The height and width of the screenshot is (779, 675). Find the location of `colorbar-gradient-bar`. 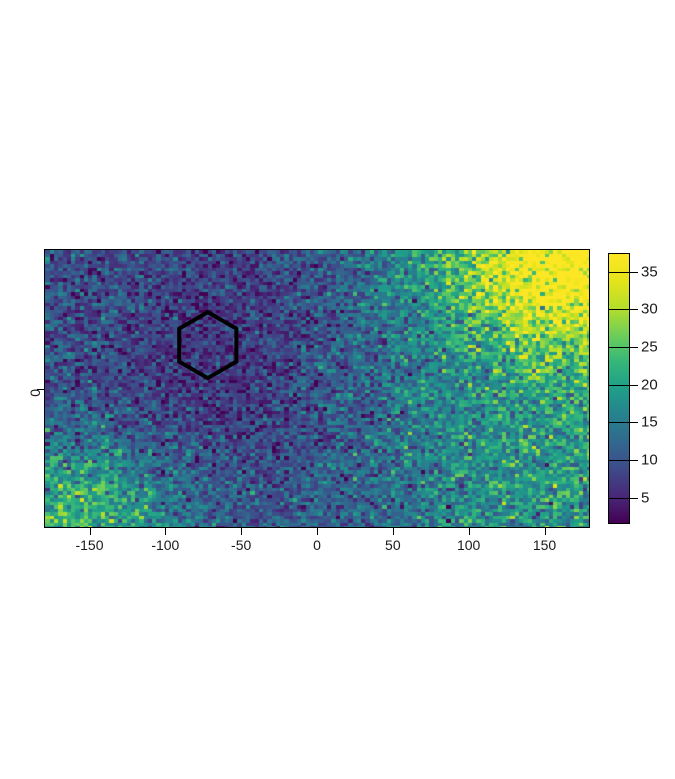

colorbar-gradient-bar is located at coordinates (619, 388).